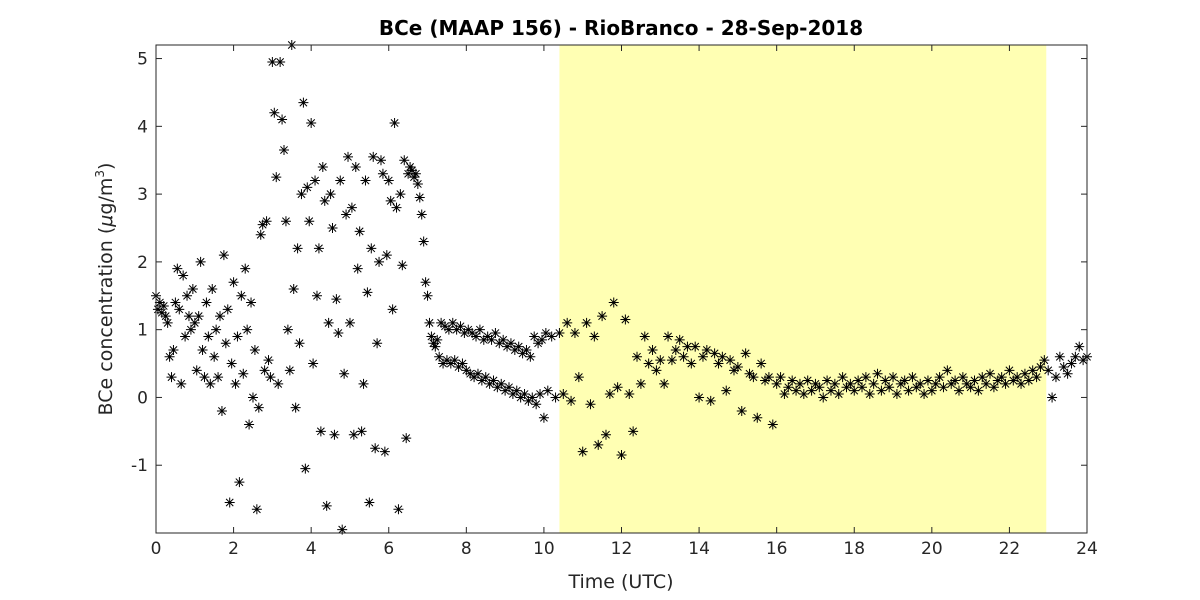 The width and height of the screenshot is (1200, 600). What do you see at coordinates (621, 28) in the screenshot?
I see `chart-title: BCe (MAAP 156) - RioBranco - 28-Sep-2018` at bounding box center [621, 28].